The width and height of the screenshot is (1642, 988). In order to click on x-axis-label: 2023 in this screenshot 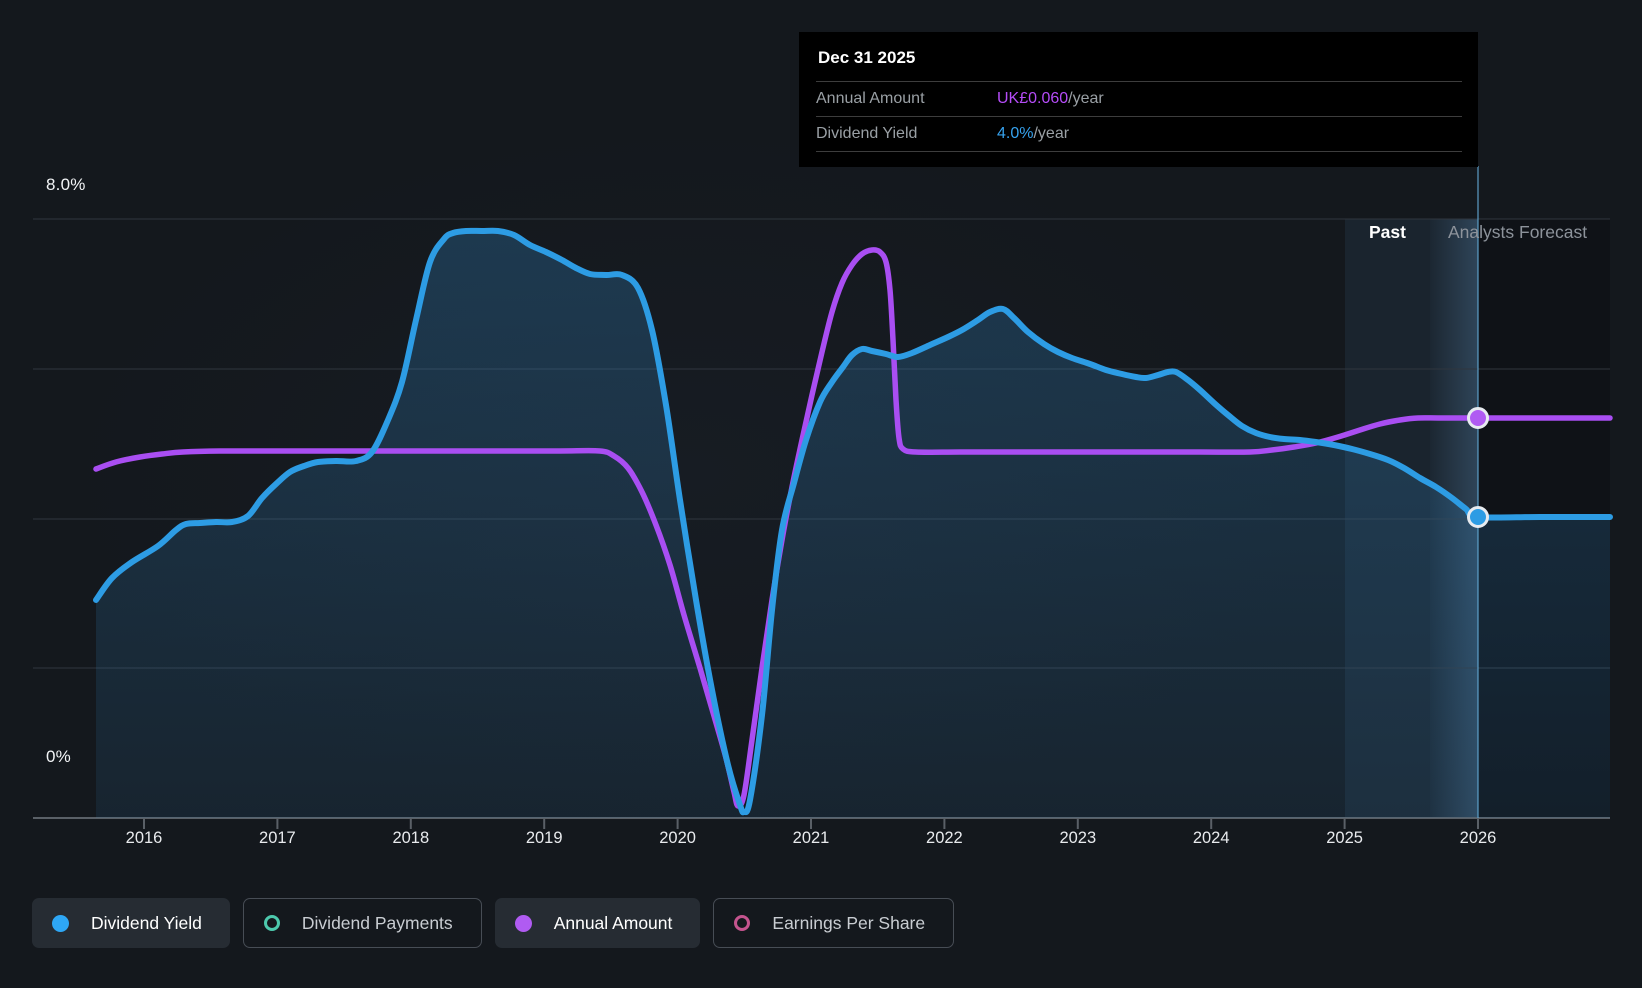, I will do `click(1078, 838)`.